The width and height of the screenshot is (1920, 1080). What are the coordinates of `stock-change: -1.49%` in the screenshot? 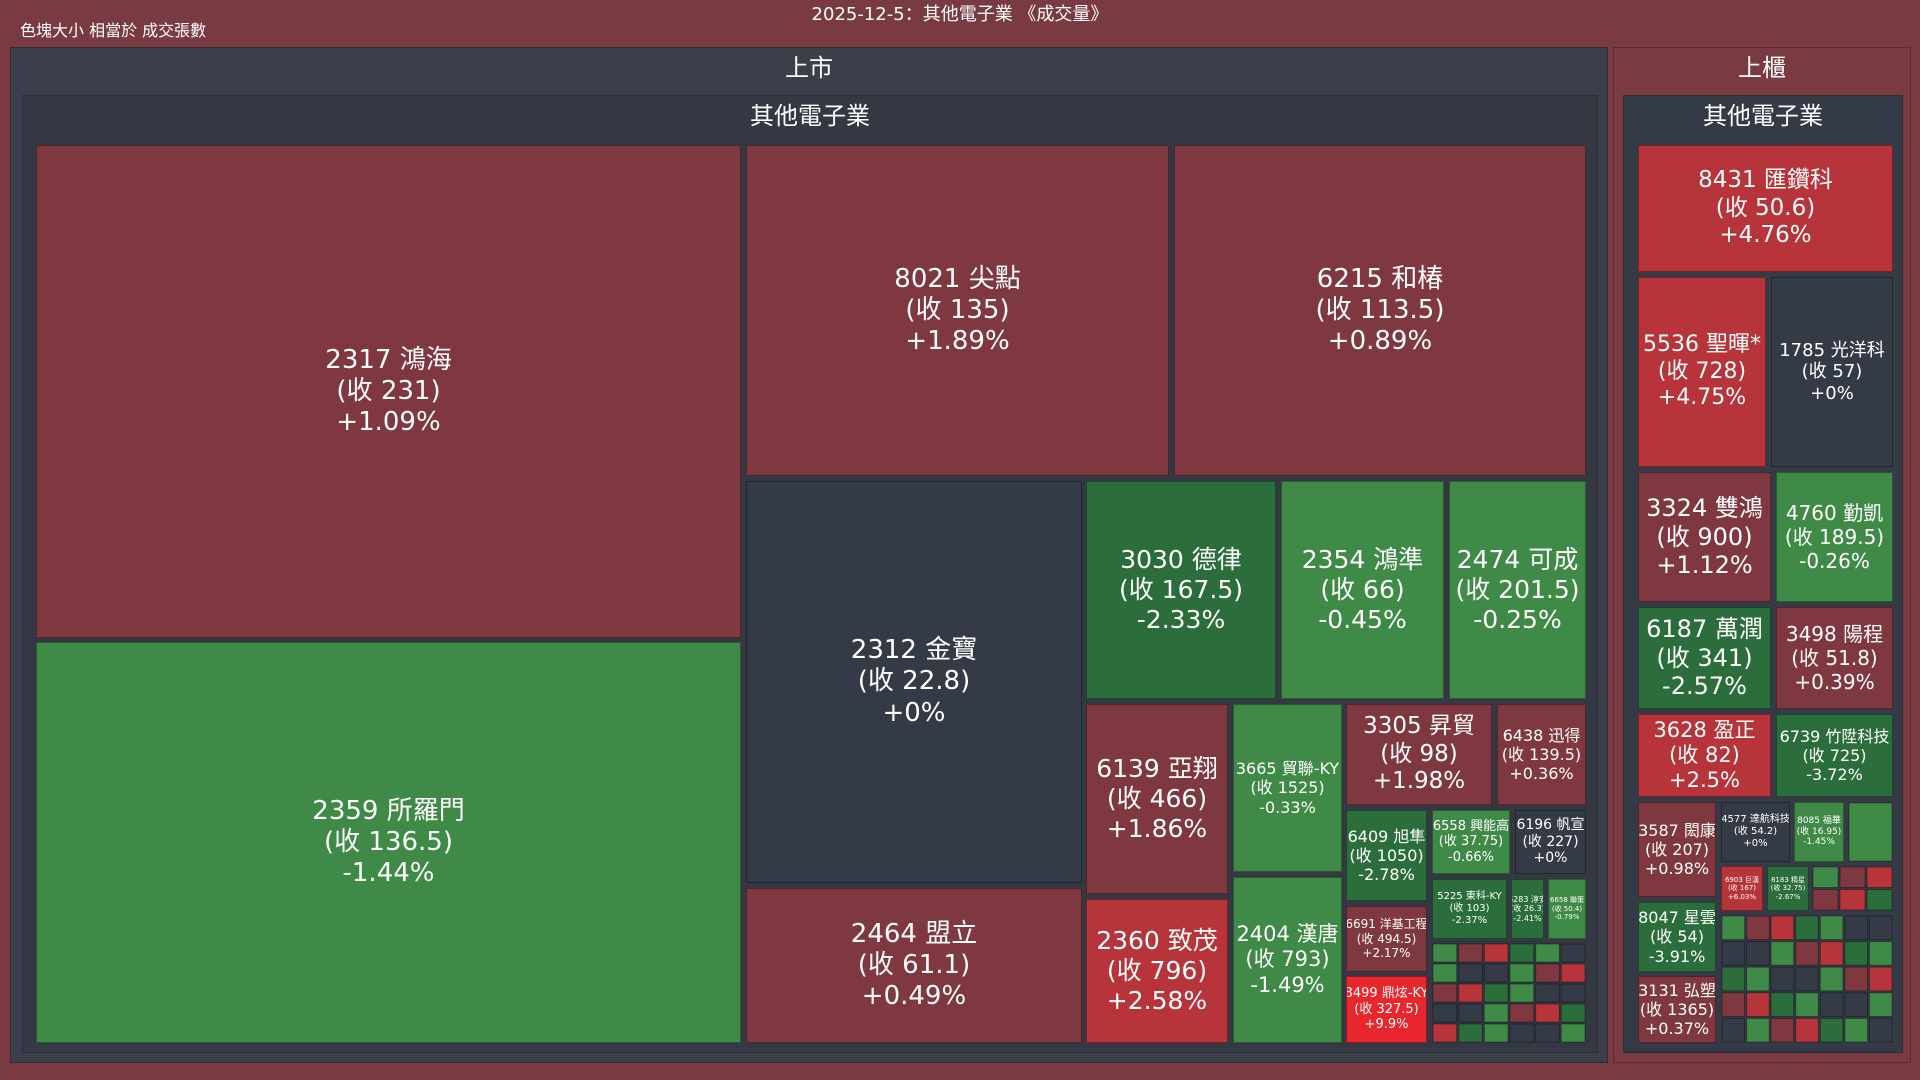 It's located at (1287, 984).